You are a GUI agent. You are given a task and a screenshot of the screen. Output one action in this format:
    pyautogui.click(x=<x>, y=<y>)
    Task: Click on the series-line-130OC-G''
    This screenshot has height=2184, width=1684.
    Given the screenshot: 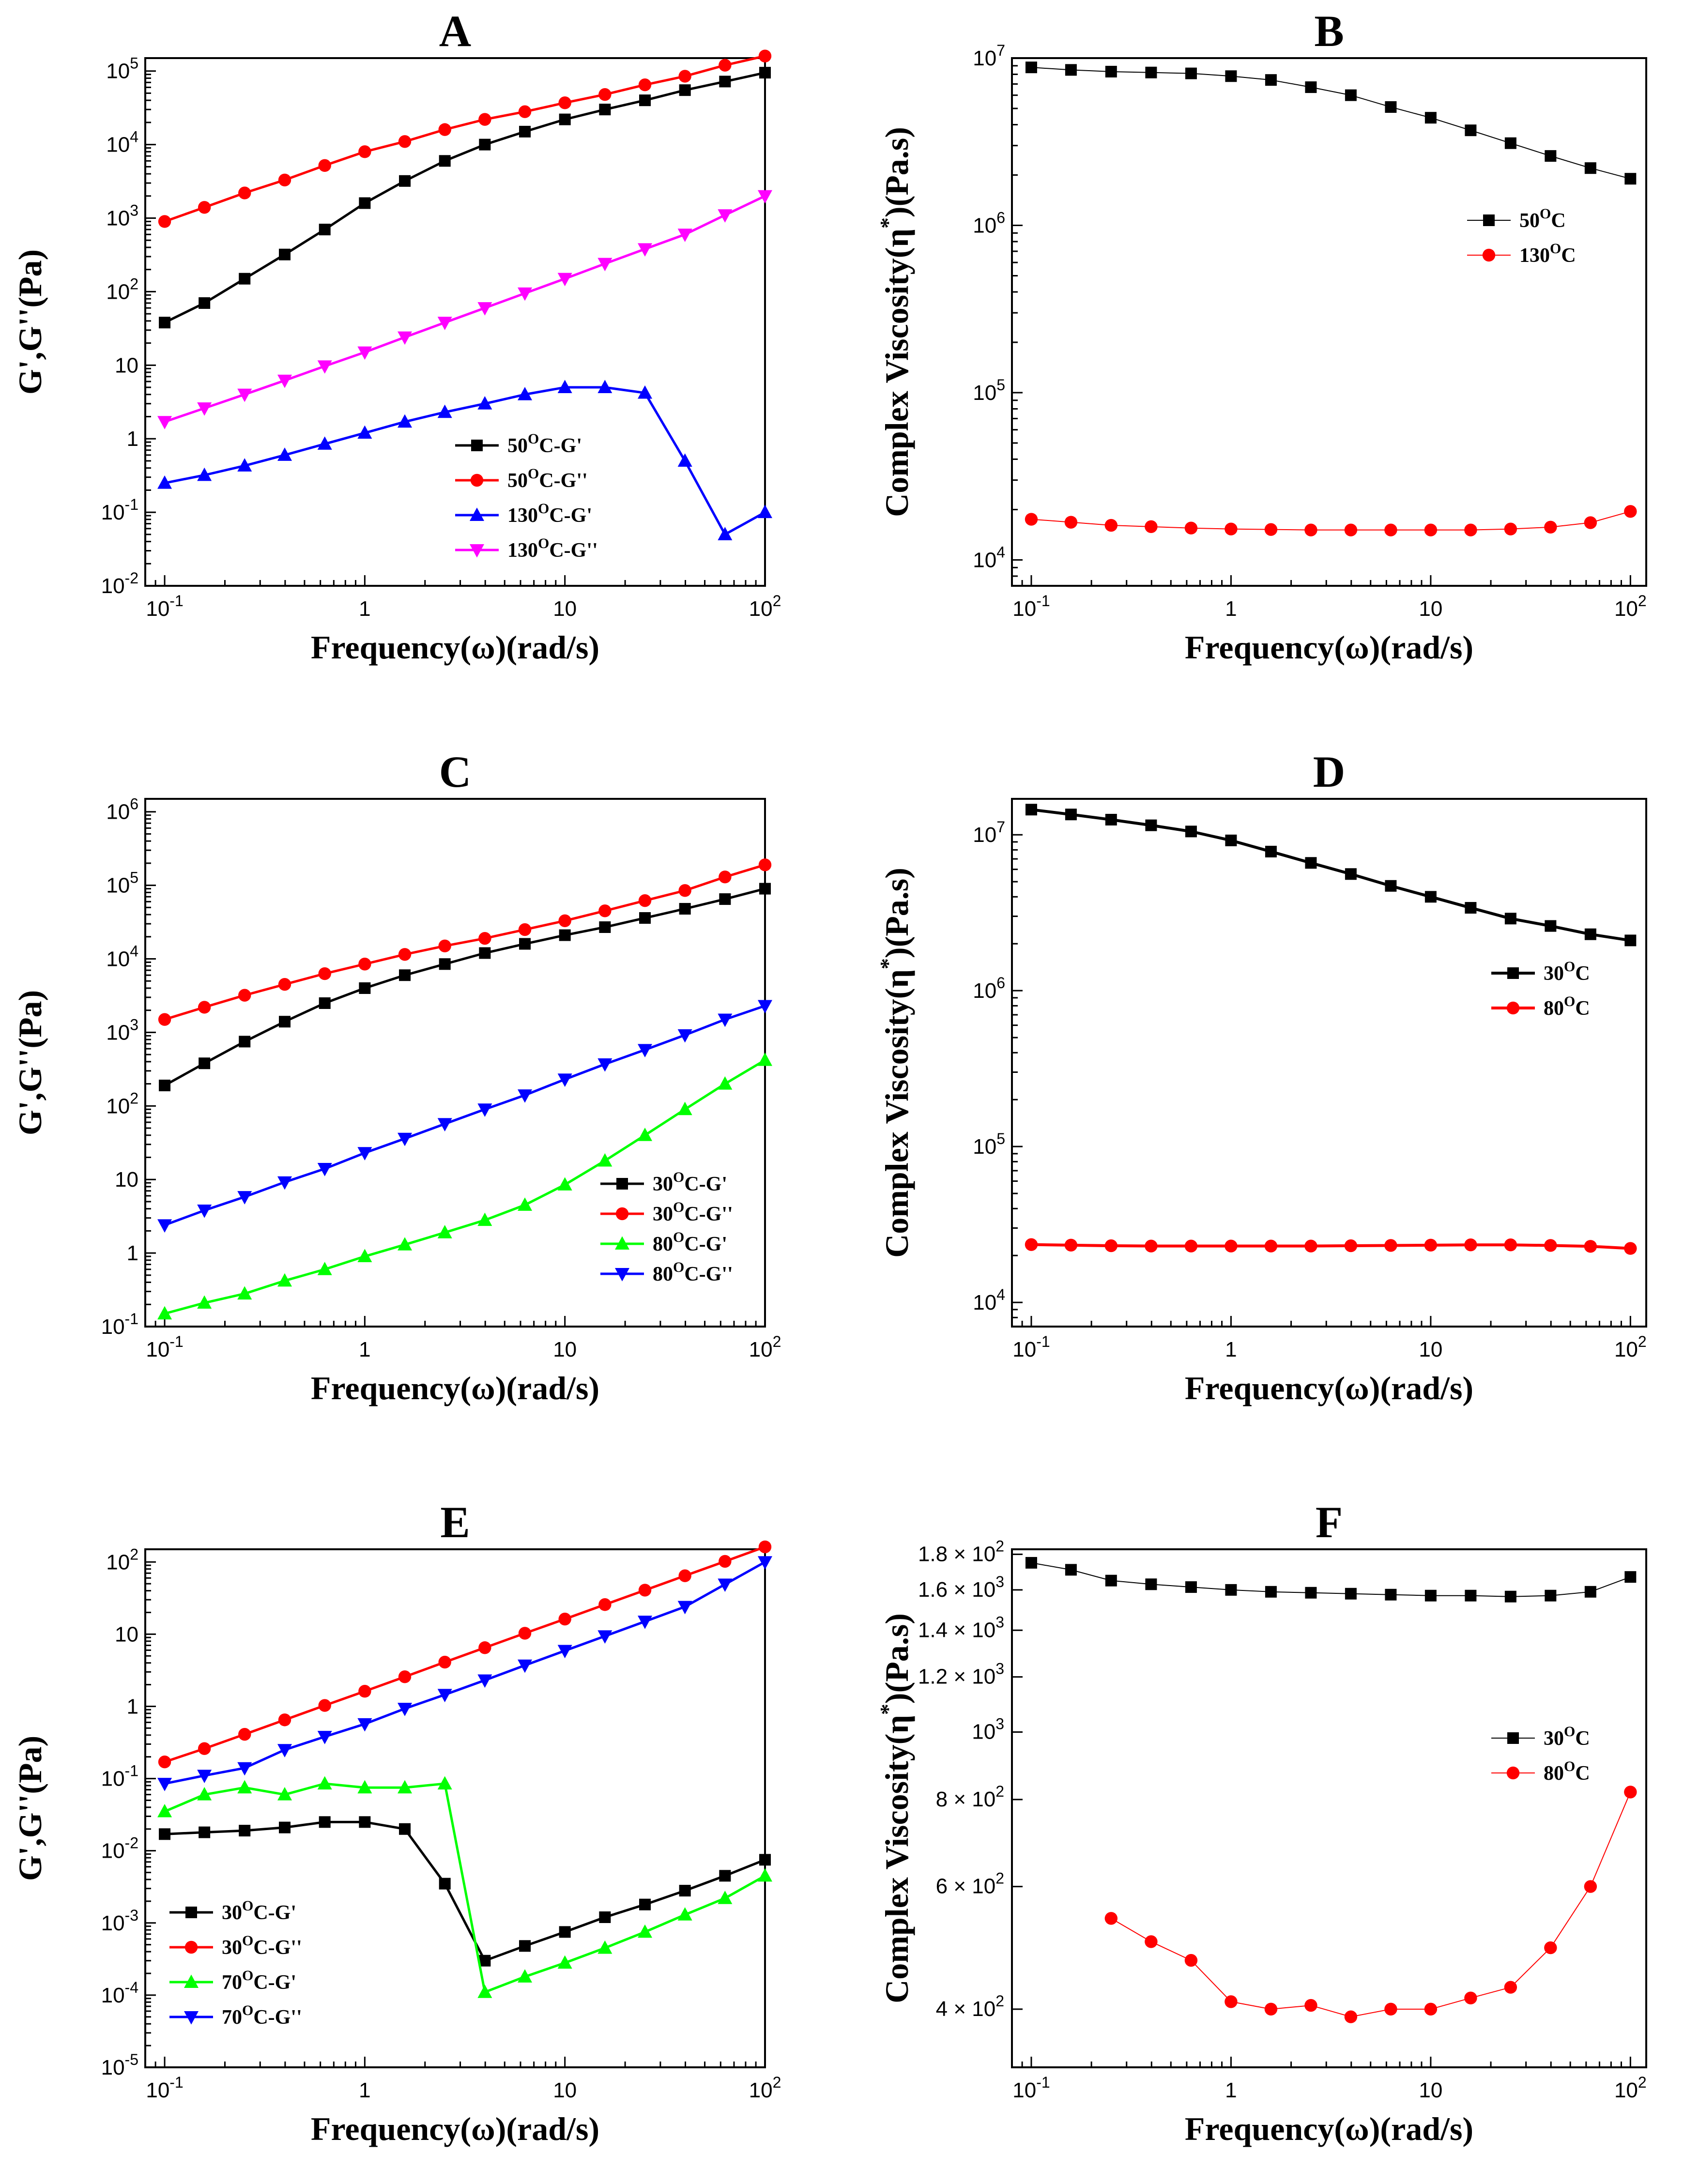 What is the action you would take?
    pyautogui.click(x=465, y=309)
    